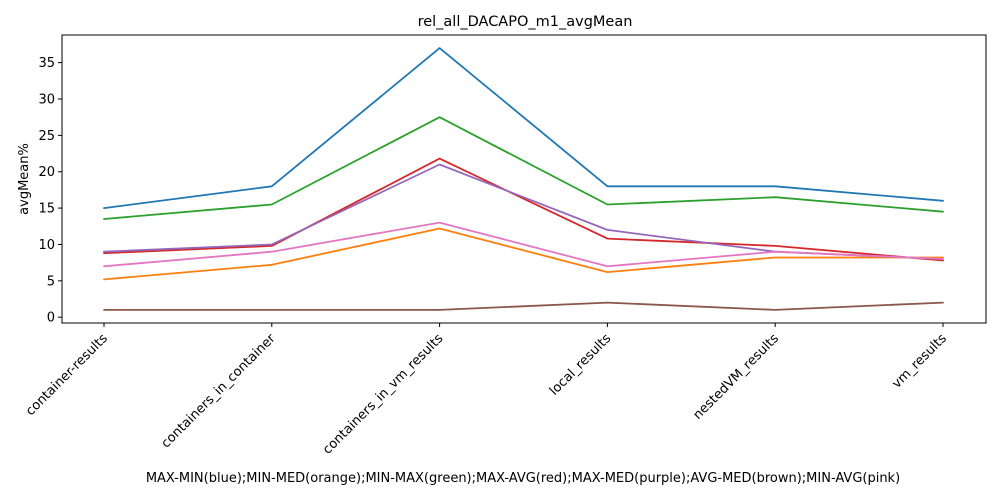 The image size is (1000, 500). Describe the element at coordinates (50, 191) in the screenshot. I see `y-axis: 0 5 10 15 20 25 30 35` at that location.